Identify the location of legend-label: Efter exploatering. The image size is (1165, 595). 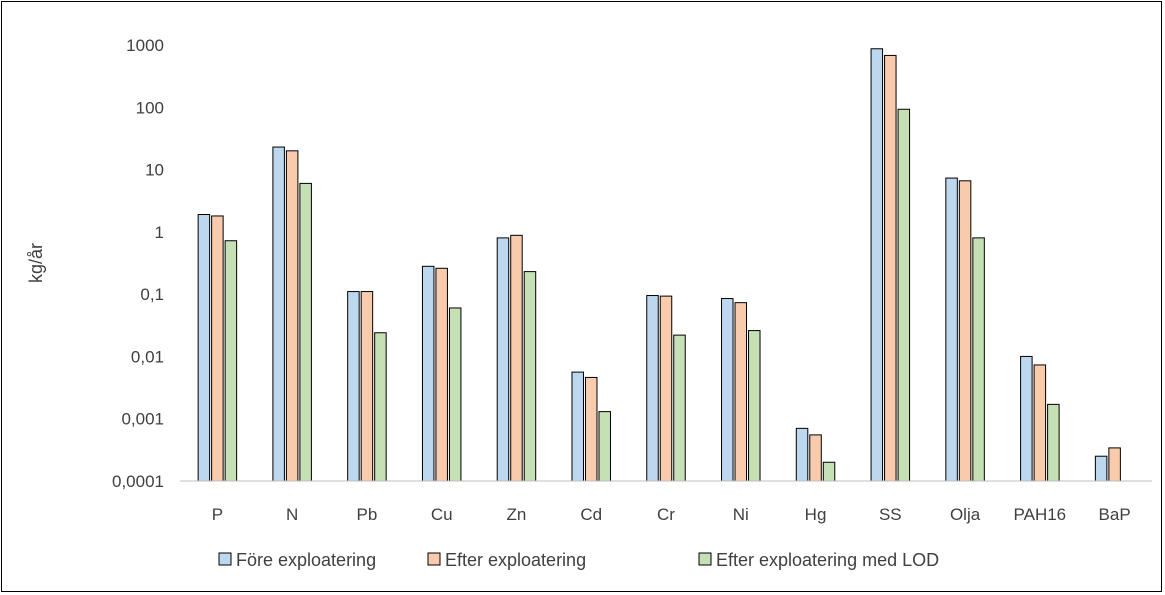
(515, 560).